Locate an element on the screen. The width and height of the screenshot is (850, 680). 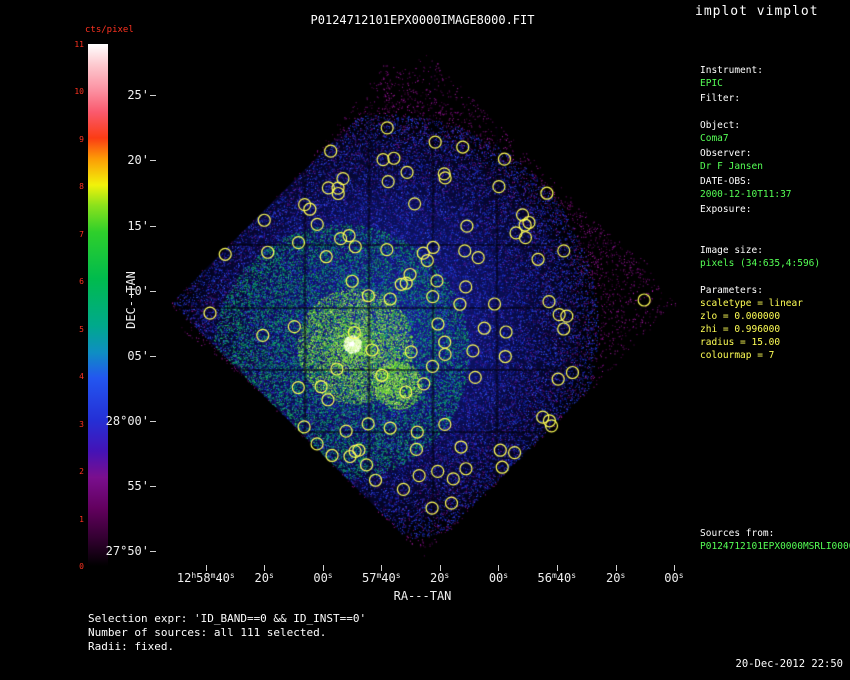
unit-superscript: h is located at coordinates (194, 575).